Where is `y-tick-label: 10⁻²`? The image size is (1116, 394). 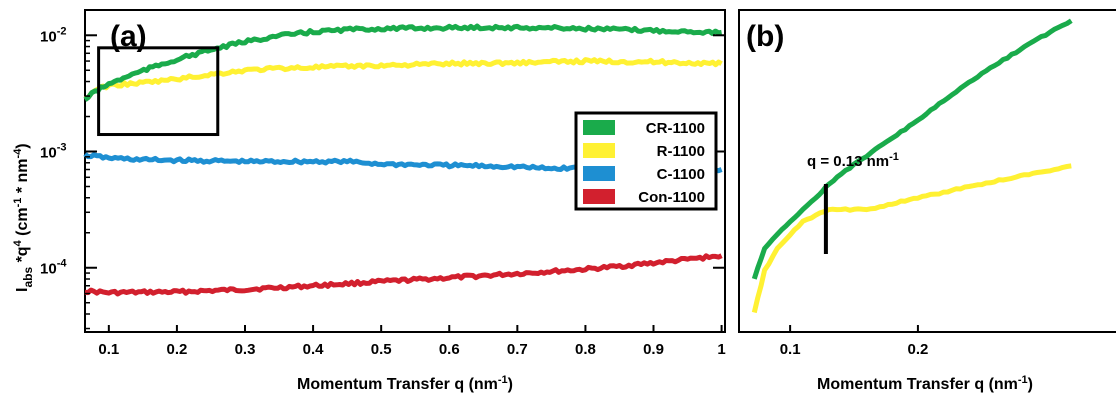
y-tick-label: 10⁻² is located at coordinates (53, 35).